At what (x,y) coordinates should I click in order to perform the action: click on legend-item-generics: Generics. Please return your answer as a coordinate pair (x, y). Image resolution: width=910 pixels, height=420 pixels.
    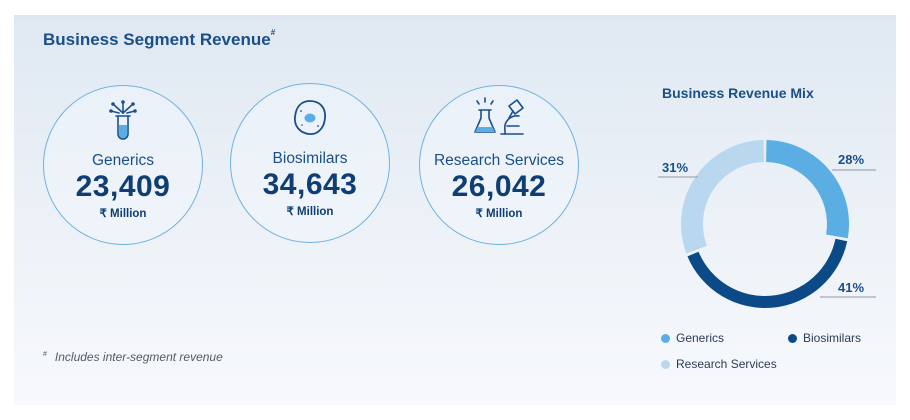
    Looking at the image, I should click on (692, 338).